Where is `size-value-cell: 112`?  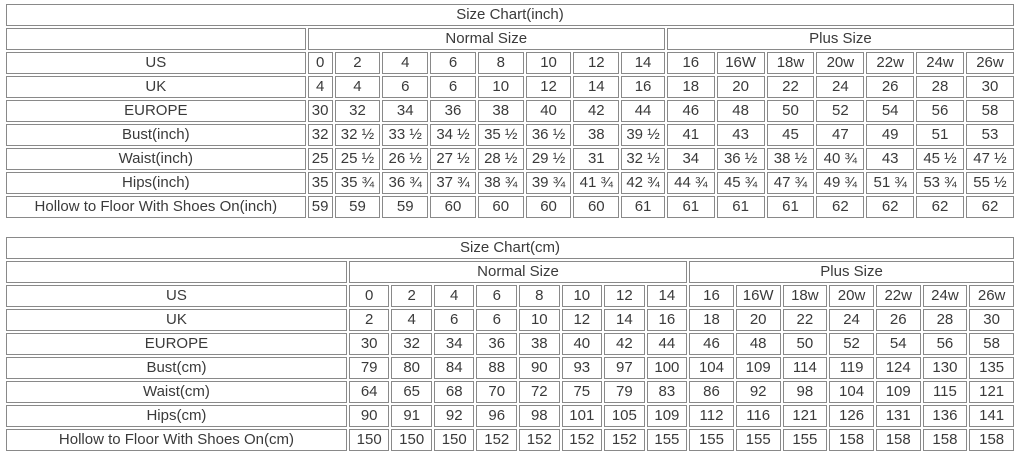
size-value-cell: 112 is located at coordinates (711, 416).